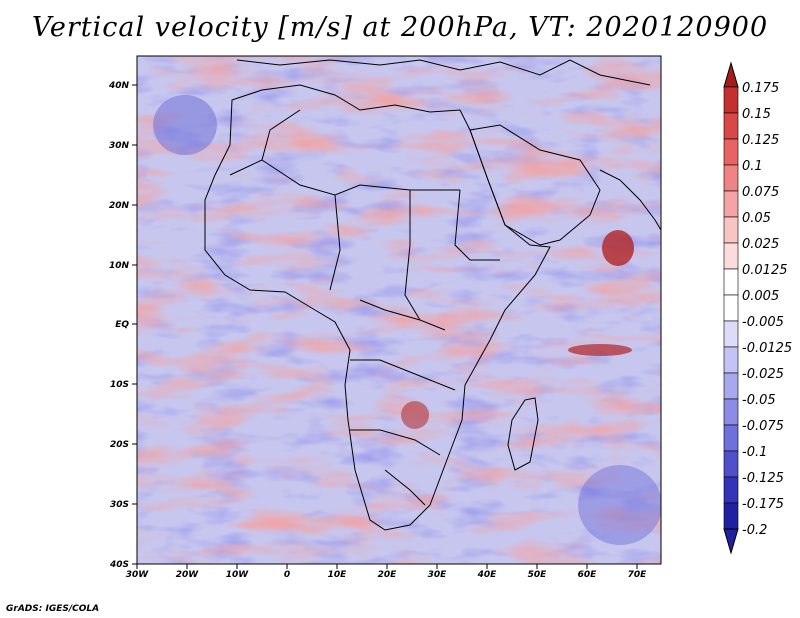  I want to click on lon-tick: 0, so click(287, 572).